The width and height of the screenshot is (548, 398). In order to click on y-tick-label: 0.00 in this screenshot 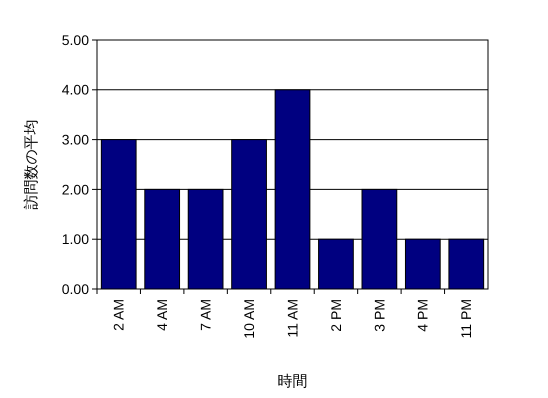, I will do `click(76, 288)`.